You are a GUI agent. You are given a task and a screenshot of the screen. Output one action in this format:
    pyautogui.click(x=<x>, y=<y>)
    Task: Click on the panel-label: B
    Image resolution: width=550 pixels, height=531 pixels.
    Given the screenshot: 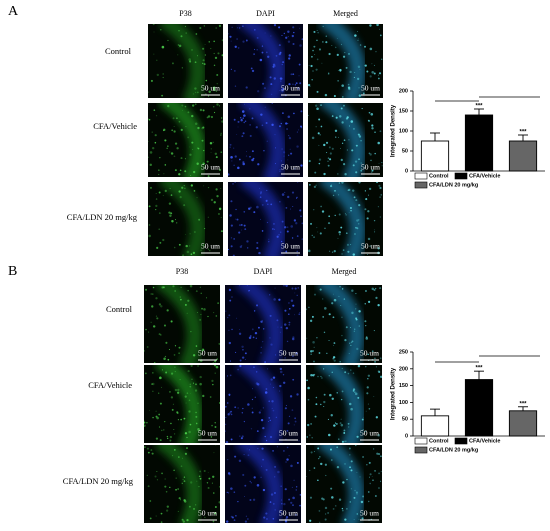 What is the action you would take?
    pyautogui.click(x=12, y=271)
    